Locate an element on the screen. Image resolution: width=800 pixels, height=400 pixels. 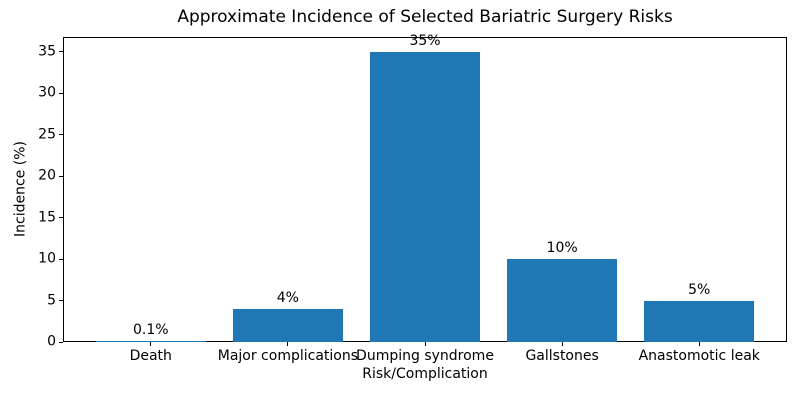
bar-value-label: 0.1% is located at coordinates (150, 329).